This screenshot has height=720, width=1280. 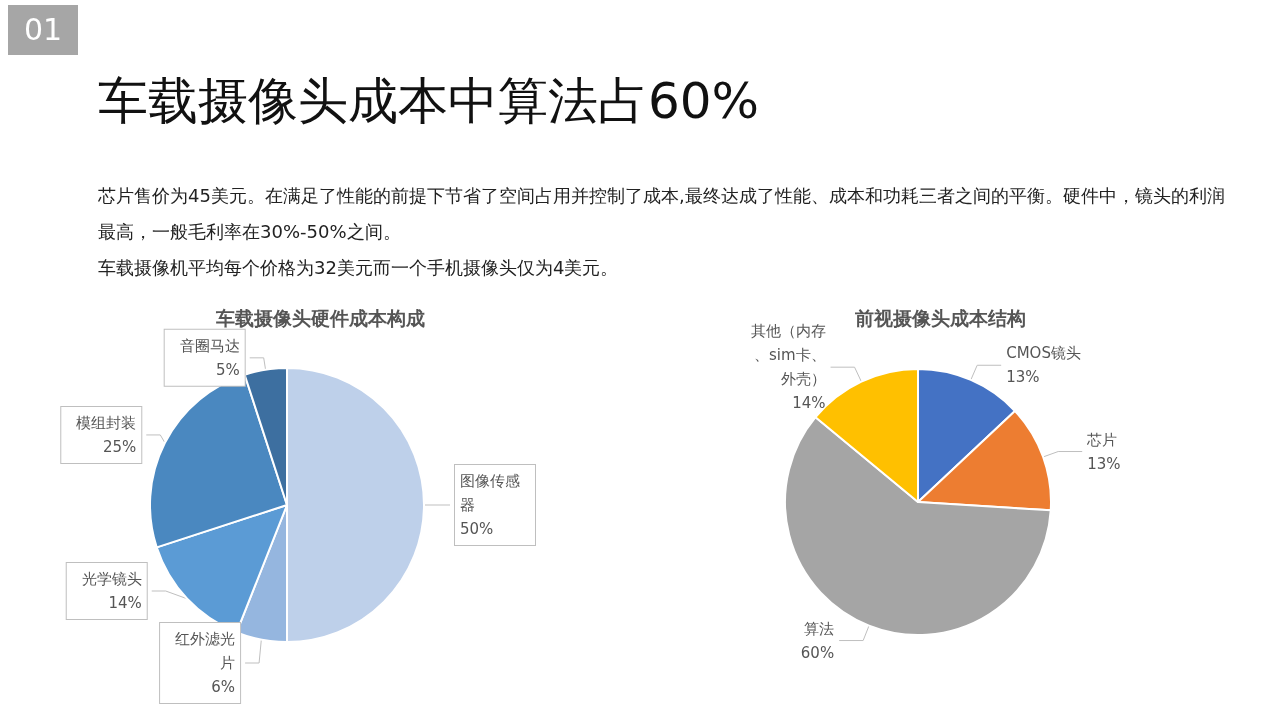 What do you see at coordinates (209, 345) in the screenshot?
I see `slice-label: 音圈马达` at bounding box center [209, 345].